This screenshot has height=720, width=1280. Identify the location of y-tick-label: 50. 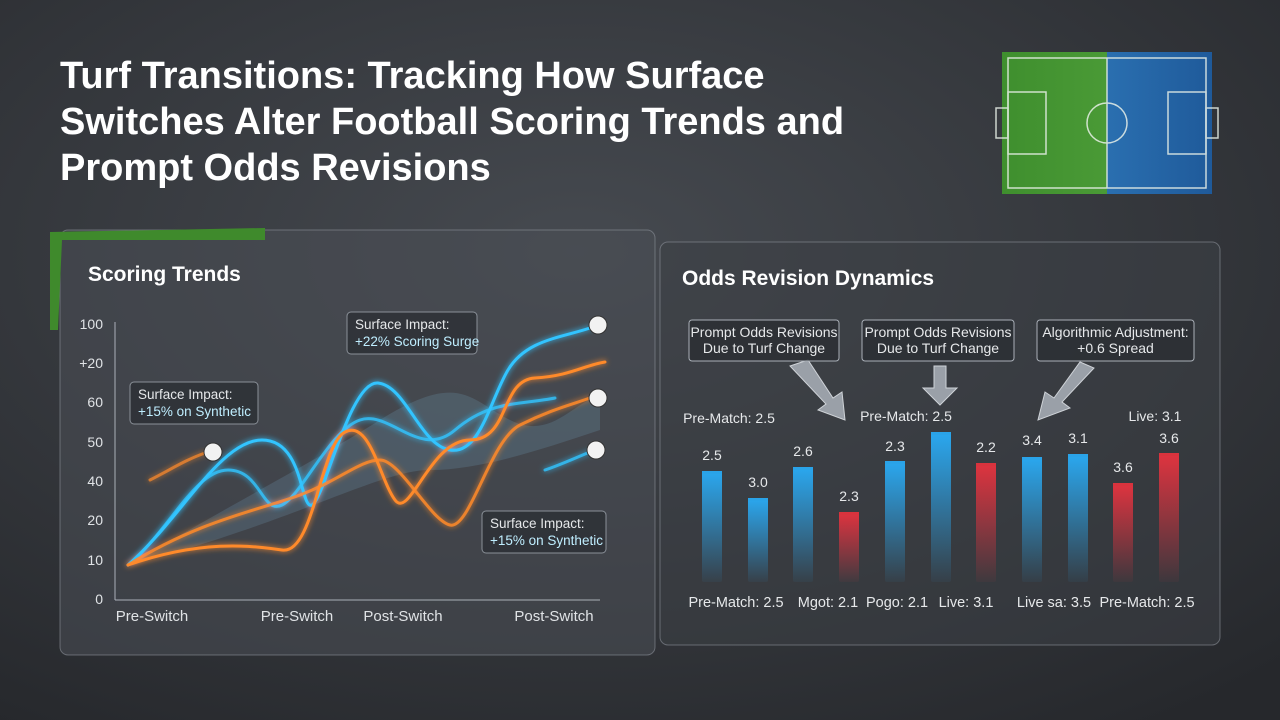
(95, 442).